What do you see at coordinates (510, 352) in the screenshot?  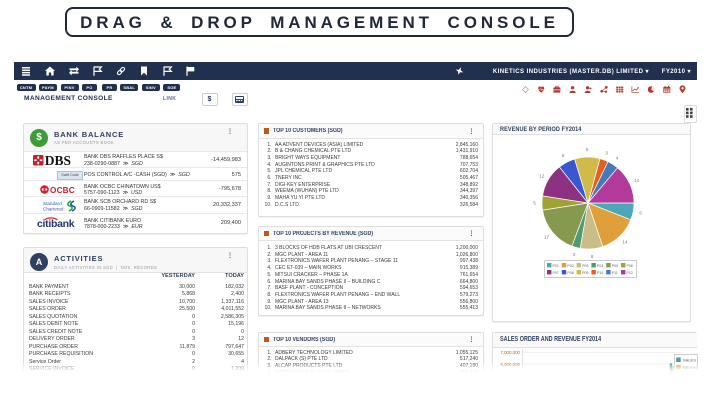 I see `svg-text: 7,000,000` at bounding box center [510, 352].